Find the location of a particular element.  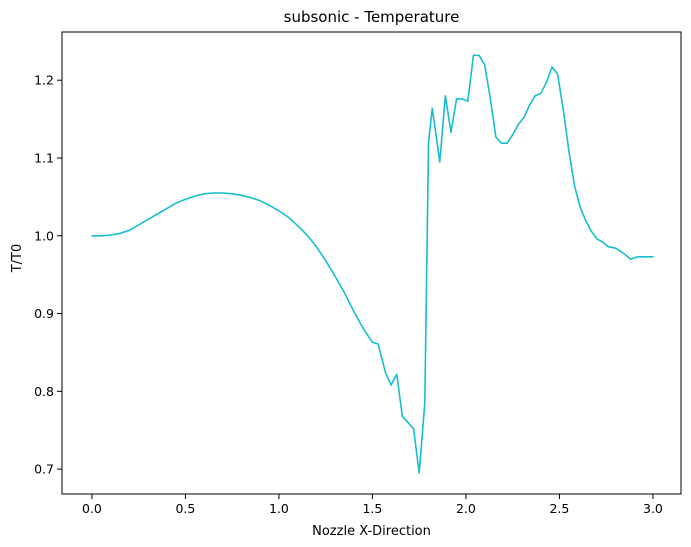

y-tick-label: 0.8 is located at coordinates (44, 391).